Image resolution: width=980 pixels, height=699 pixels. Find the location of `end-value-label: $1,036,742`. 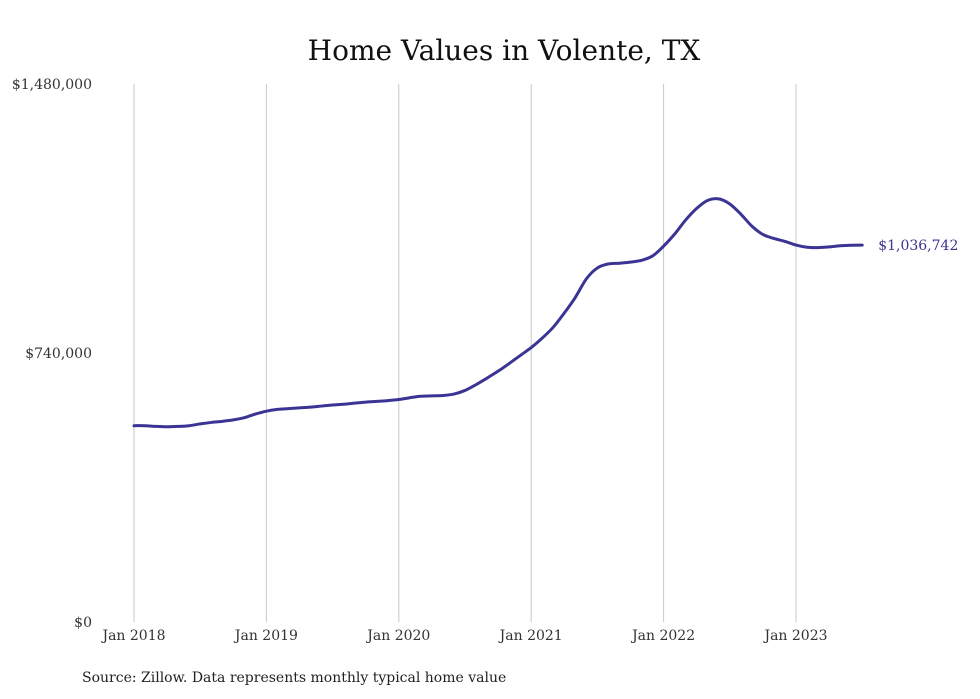

end-value-label: $1,036,742 is located at coordinates (918, 246).